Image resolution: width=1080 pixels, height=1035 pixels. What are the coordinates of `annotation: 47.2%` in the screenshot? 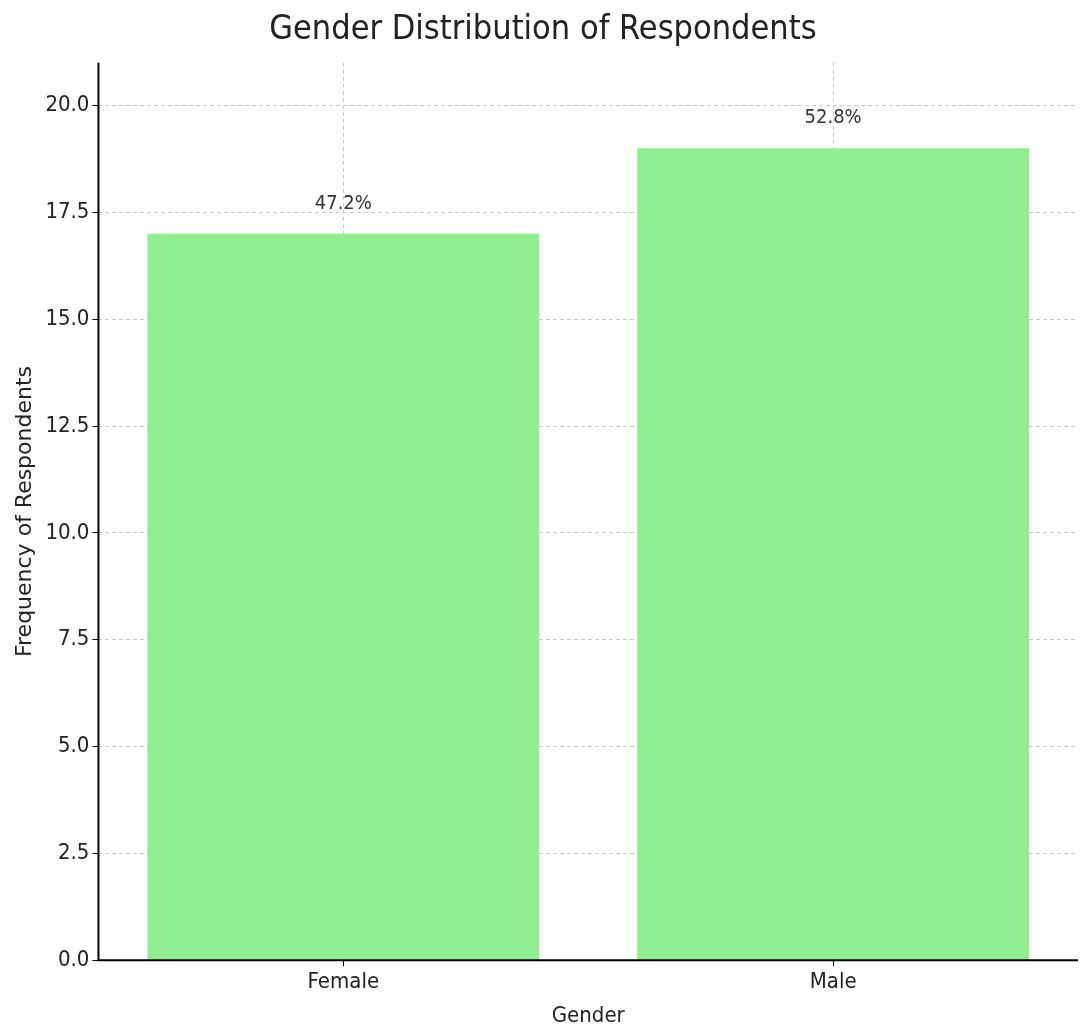 It's located at (343, 201).